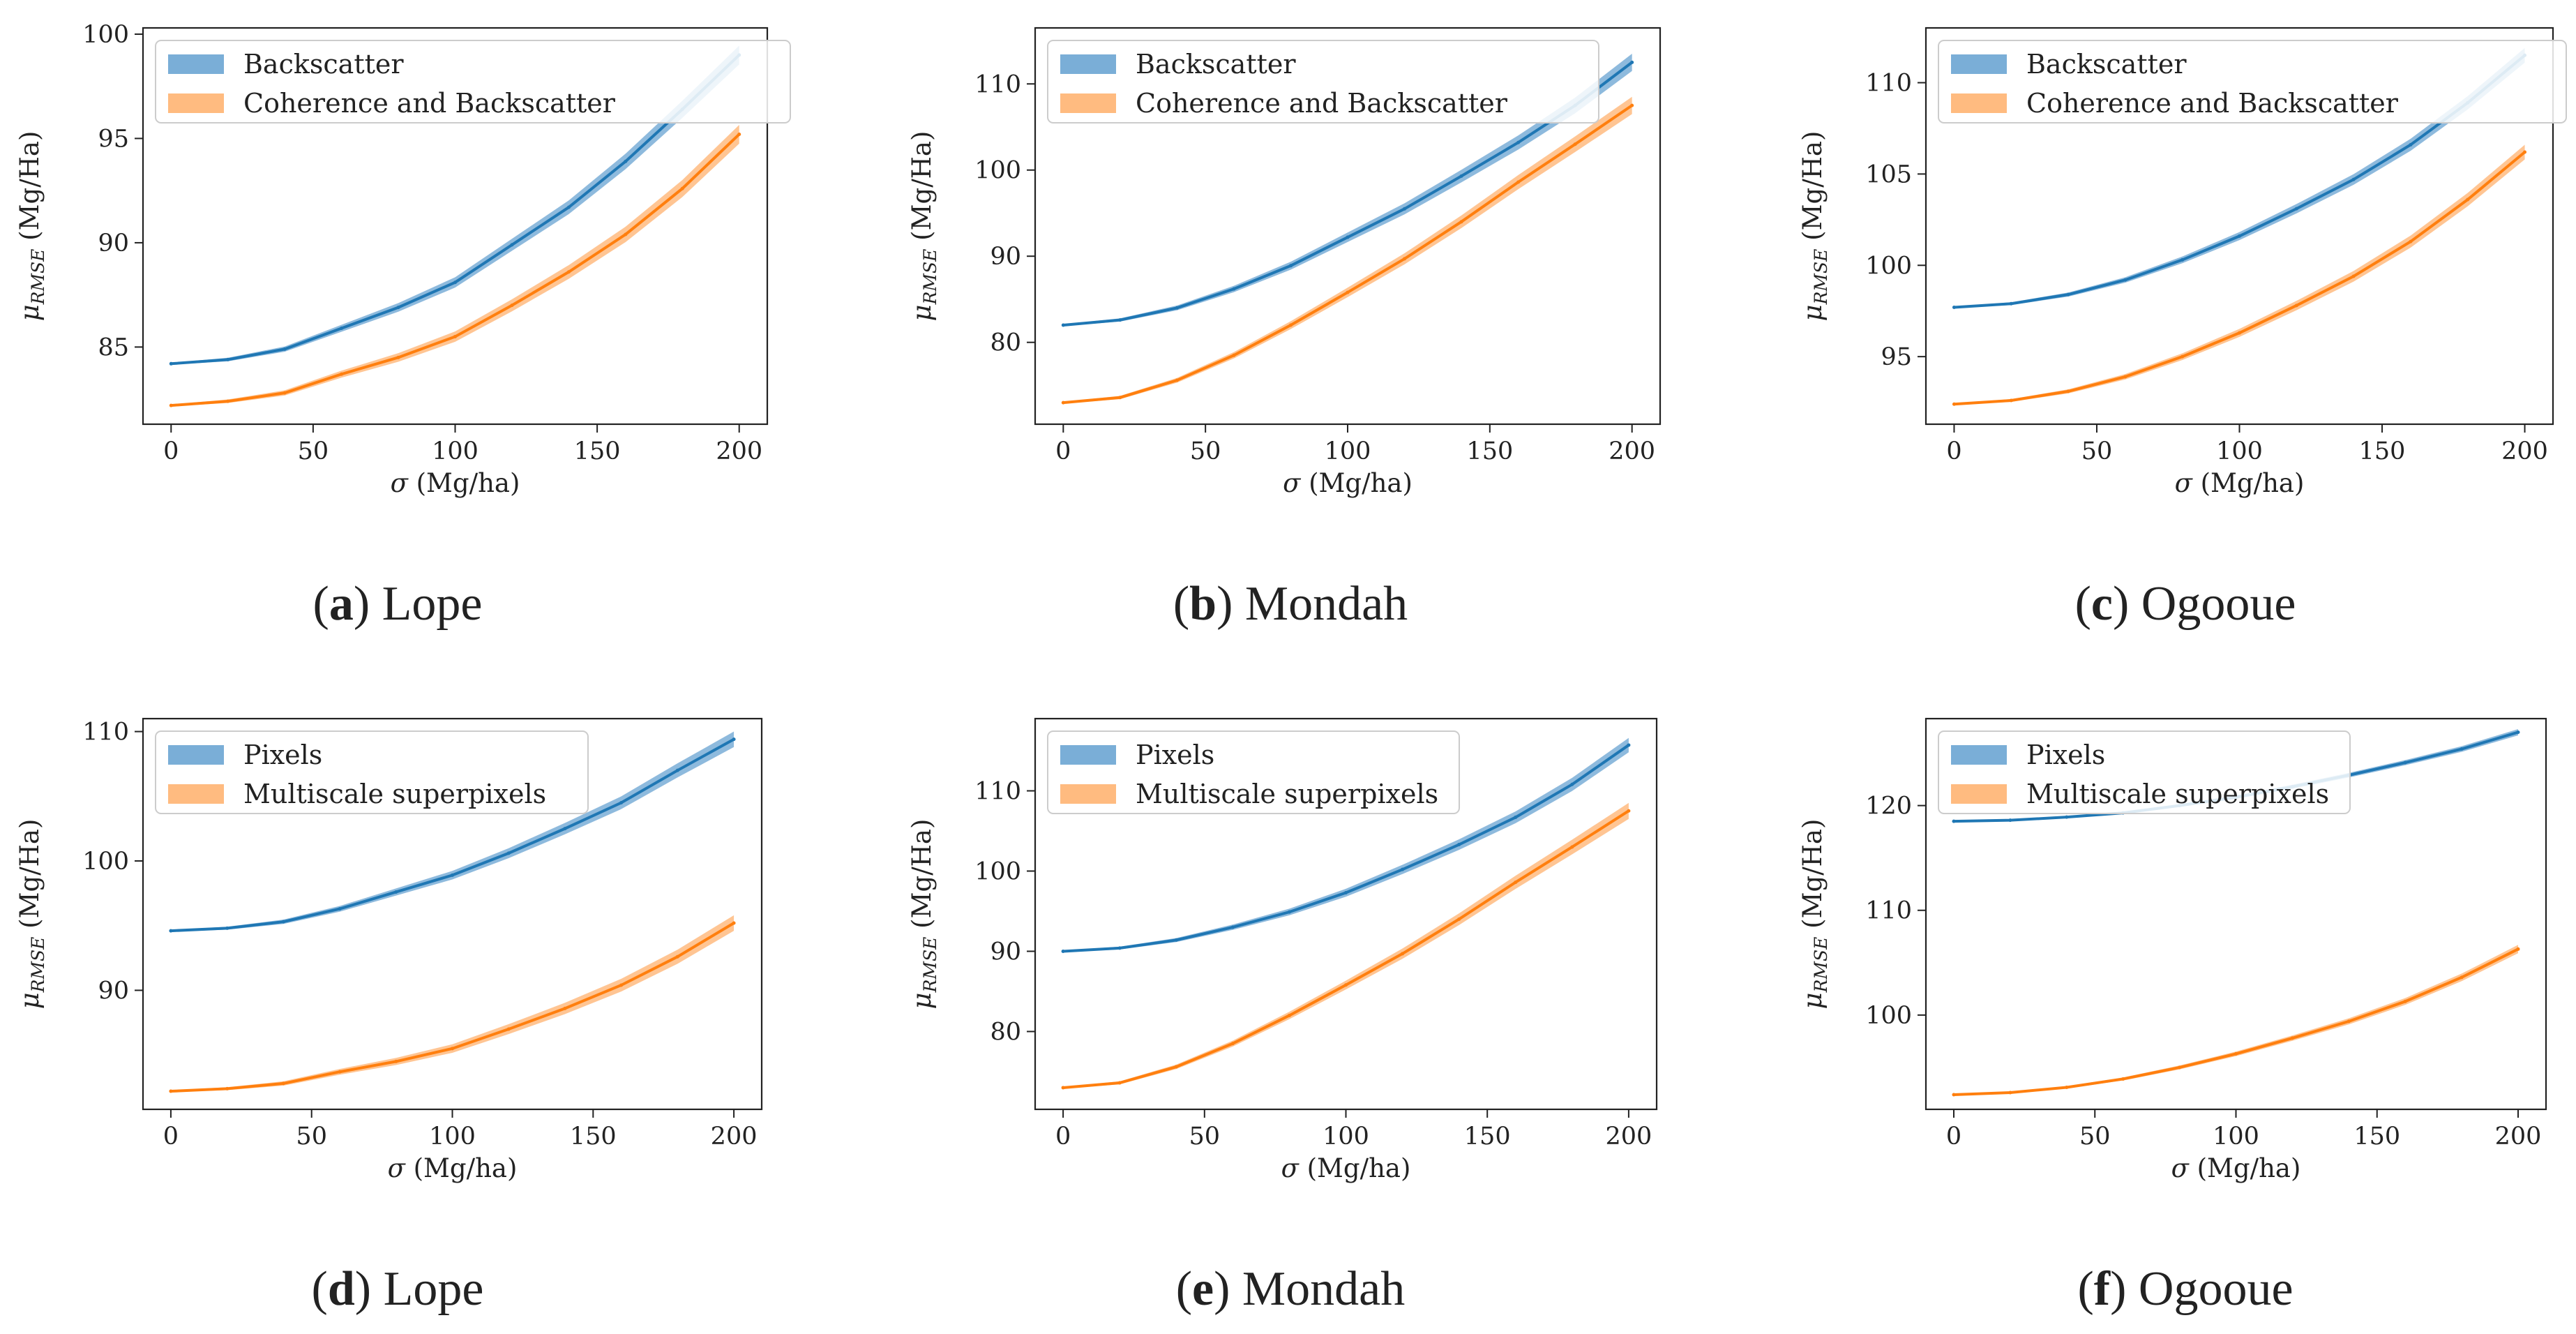 This screenshot has width=2576, height=1334. I want to click on x-tick-label: 0, so click(171, 1137).